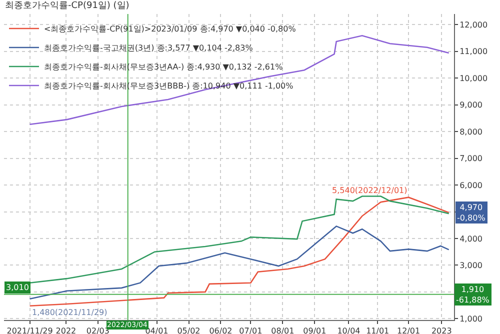 The image size is (500, 334). I want to click on y-tick-label: 1,000, so click(471, 319).